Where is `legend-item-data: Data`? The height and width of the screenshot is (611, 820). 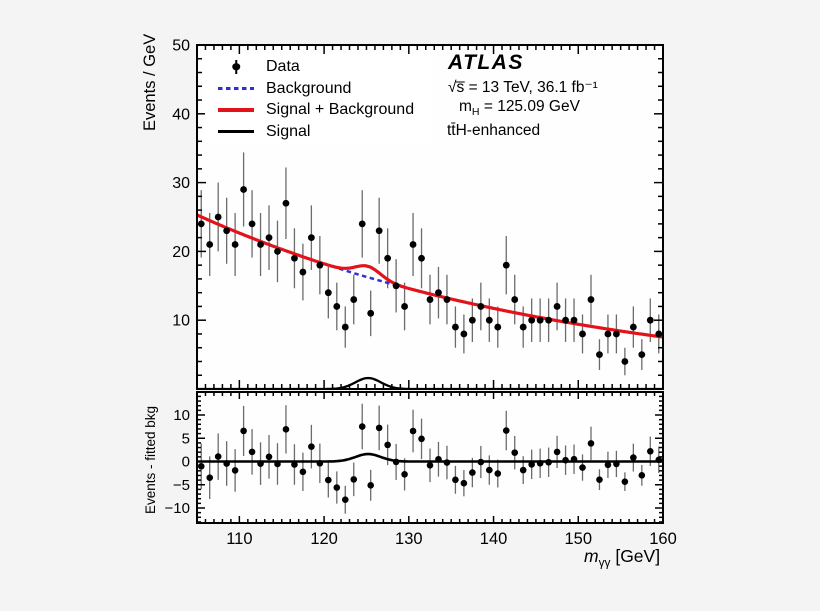 legend-item-data: Data is located at coordinates (319, 66).